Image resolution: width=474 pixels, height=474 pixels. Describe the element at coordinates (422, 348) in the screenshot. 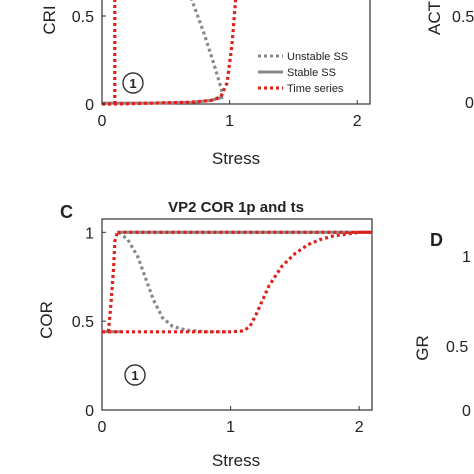

I see `panel-d-ylabel: GR` at that location.